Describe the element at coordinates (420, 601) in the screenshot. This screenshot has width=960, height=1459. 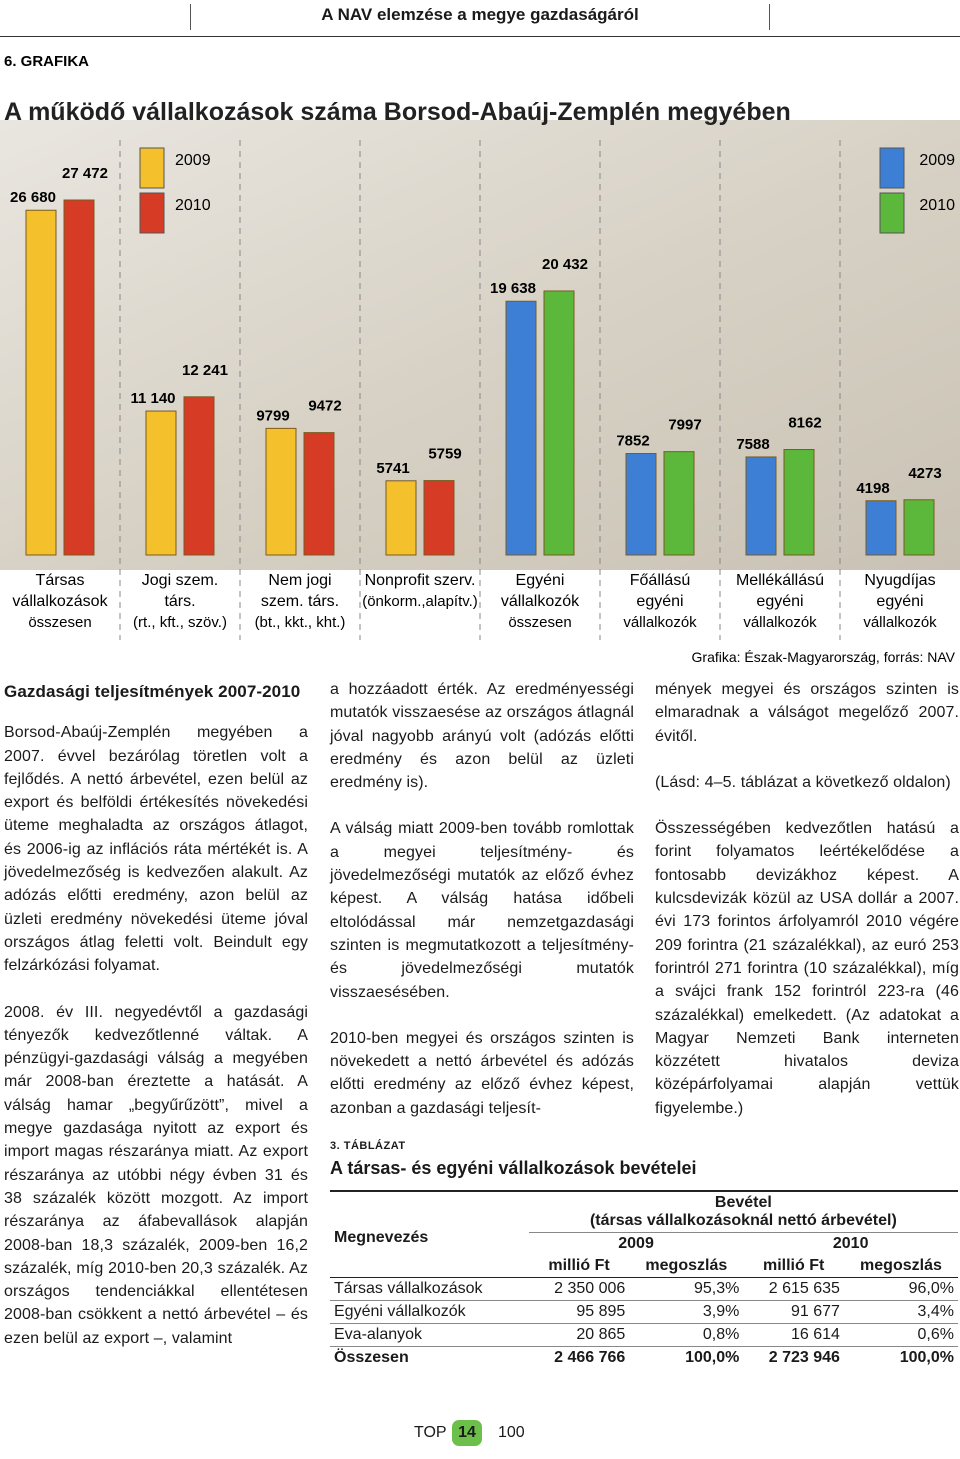
I see `category-label: (önkorm.,alapítv.)` at that location.